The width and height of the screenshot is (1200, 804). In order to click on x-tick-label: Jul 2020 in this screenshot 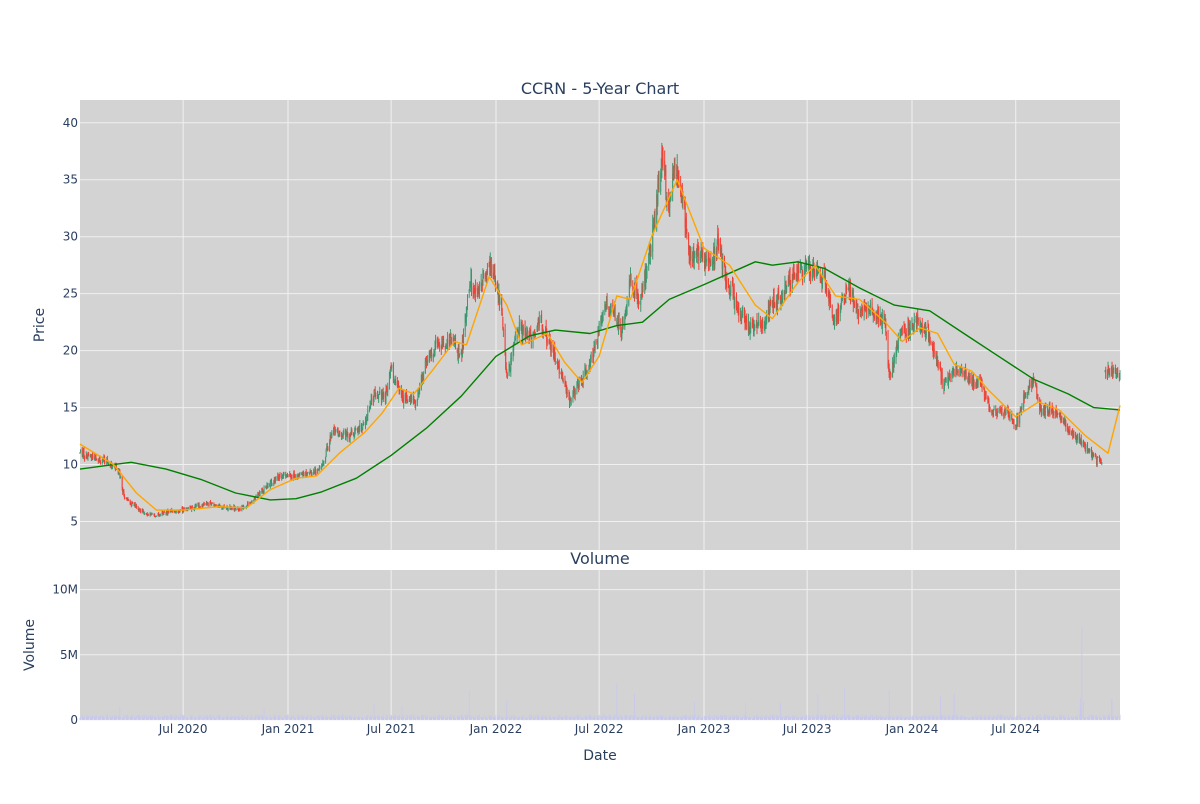, I will do `click(183, 729)`.